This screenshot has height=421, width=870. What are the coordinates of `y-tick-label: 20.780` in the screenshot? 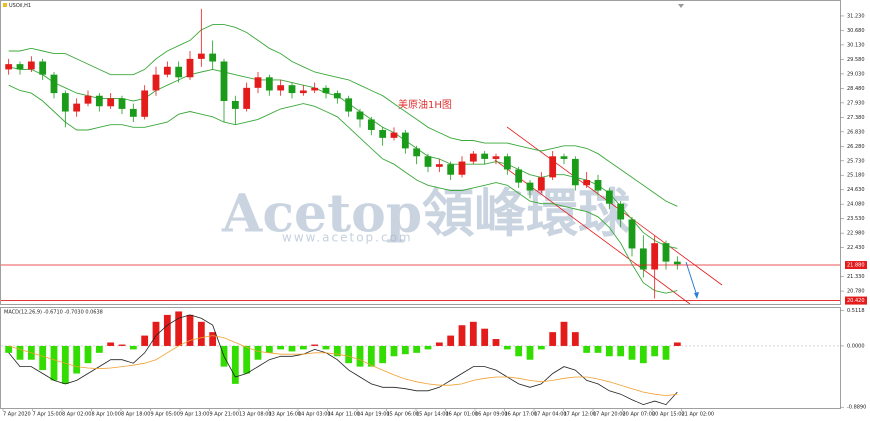 It's located at (856, 292).